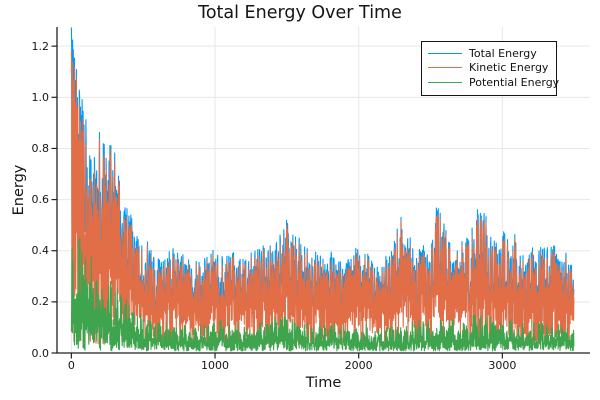  What do you see at coordinates (40, 148) in the screenshot?
I see `y-tick-label: 0.8` at bounding box center [40, 148].